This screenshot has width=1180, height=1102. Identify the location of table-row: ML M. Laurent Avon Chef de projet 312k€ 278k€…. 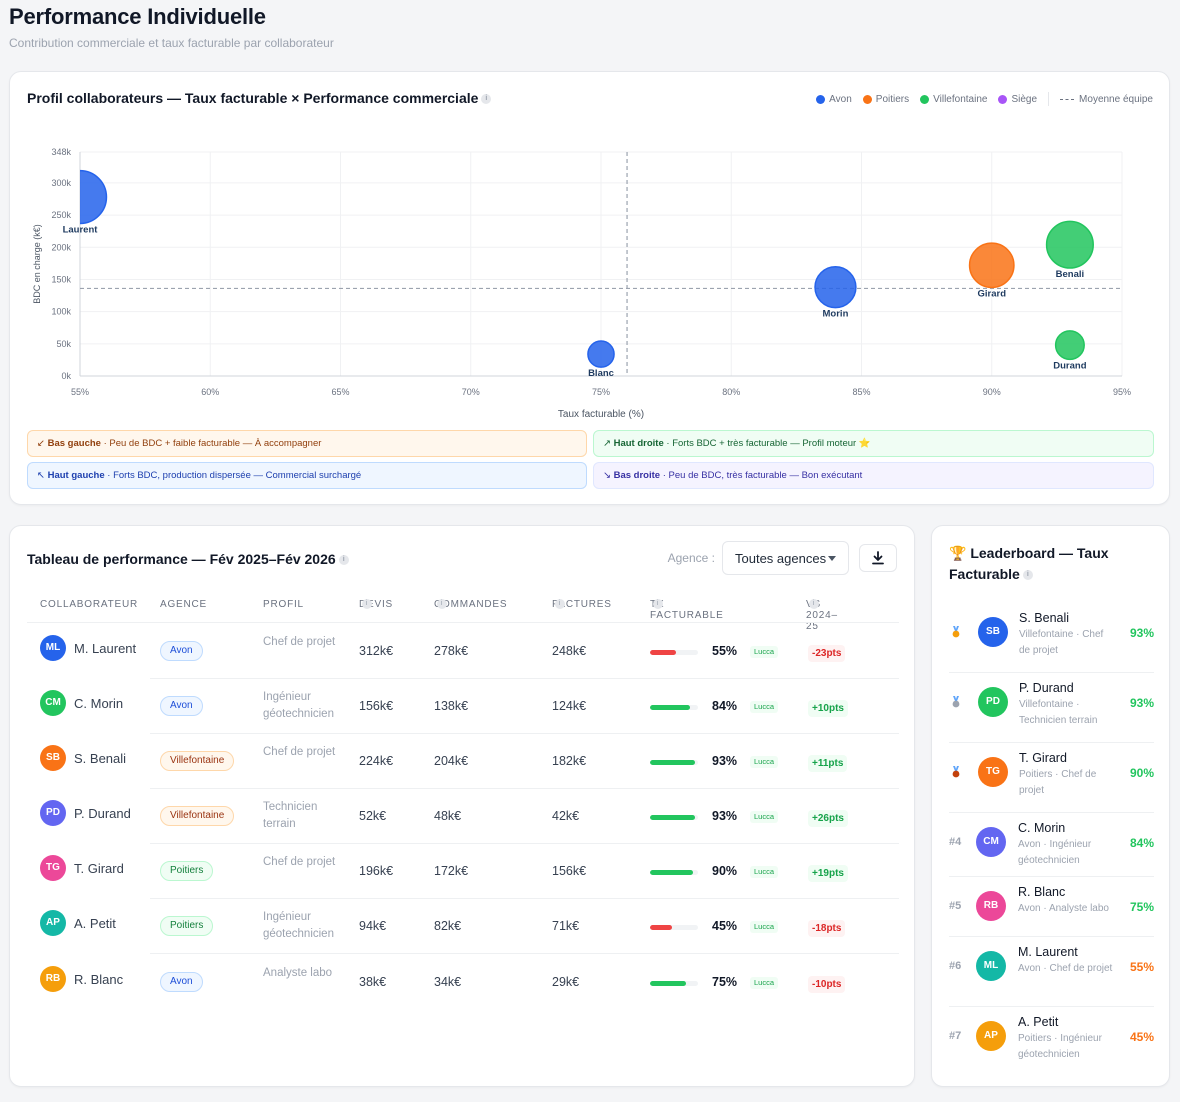
(462, 651).